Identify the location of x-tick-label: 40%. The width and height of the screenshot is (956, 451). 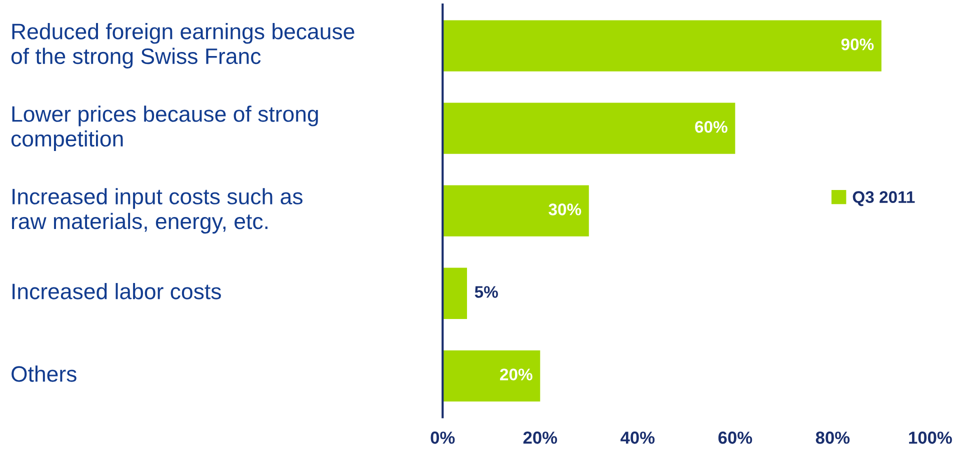
(637, 438).